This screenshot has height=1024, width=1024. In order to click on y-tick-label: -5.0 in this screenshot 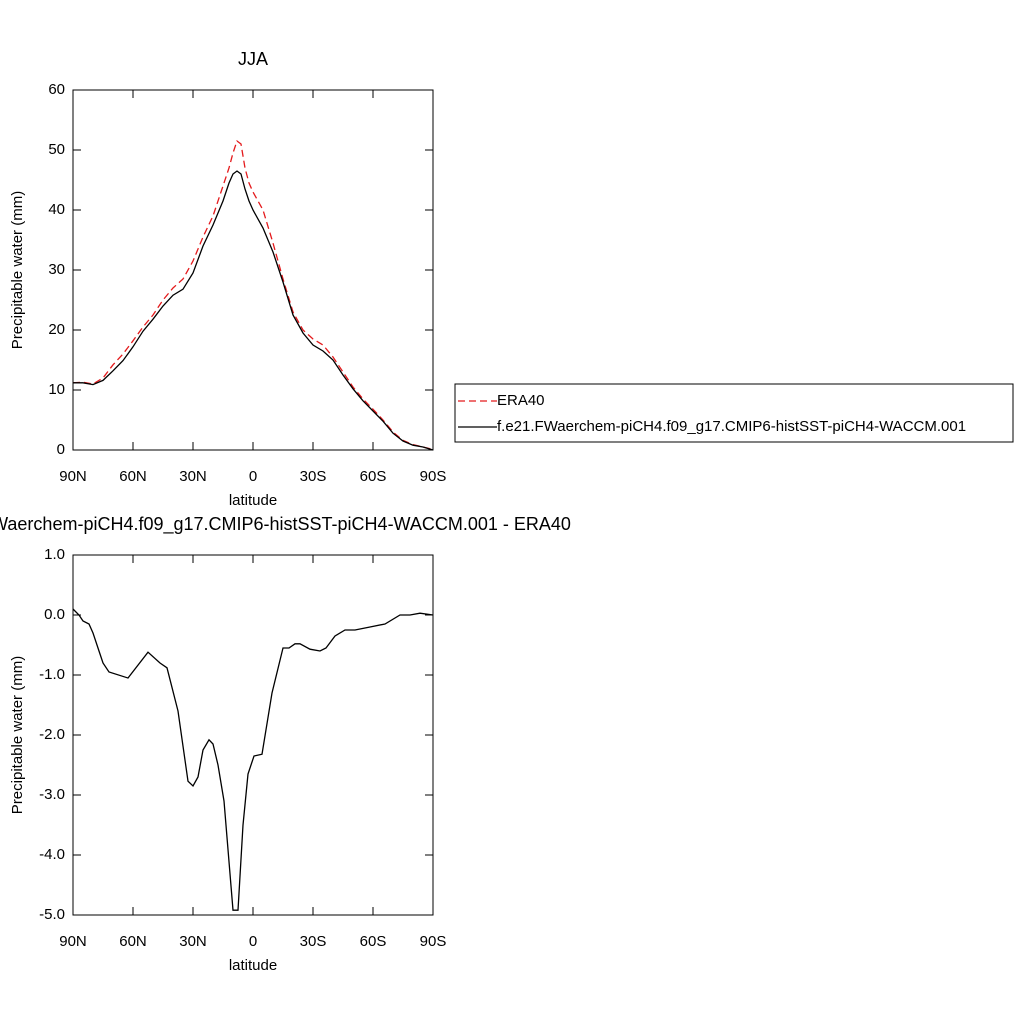, I will do `click(52, 914)`.